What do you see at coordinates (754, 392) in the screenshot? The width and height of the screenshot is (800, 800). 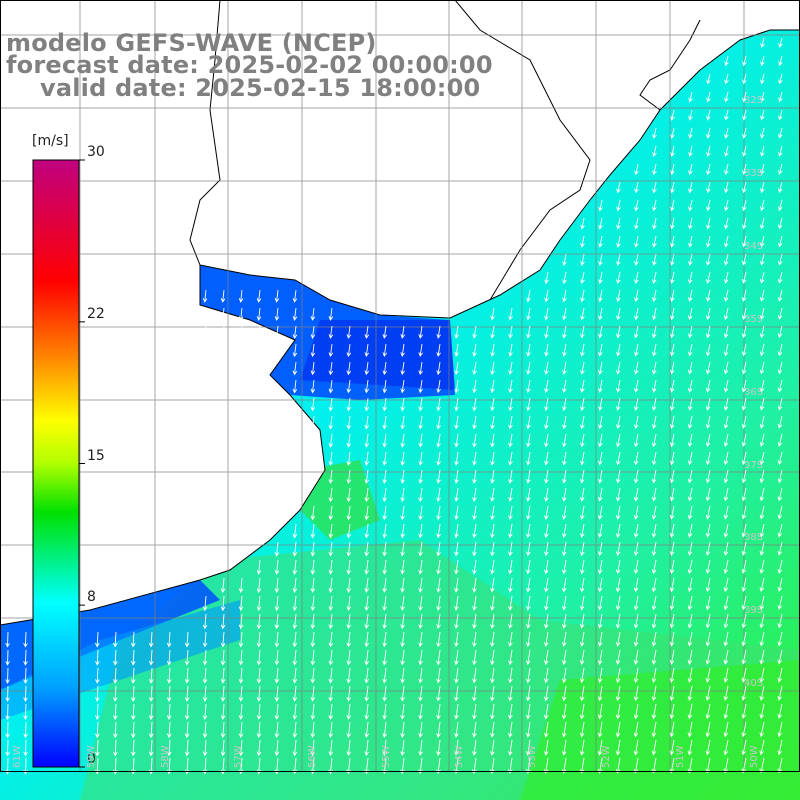 I see `latitude-label: 36S` at bounding box center [754, 392].